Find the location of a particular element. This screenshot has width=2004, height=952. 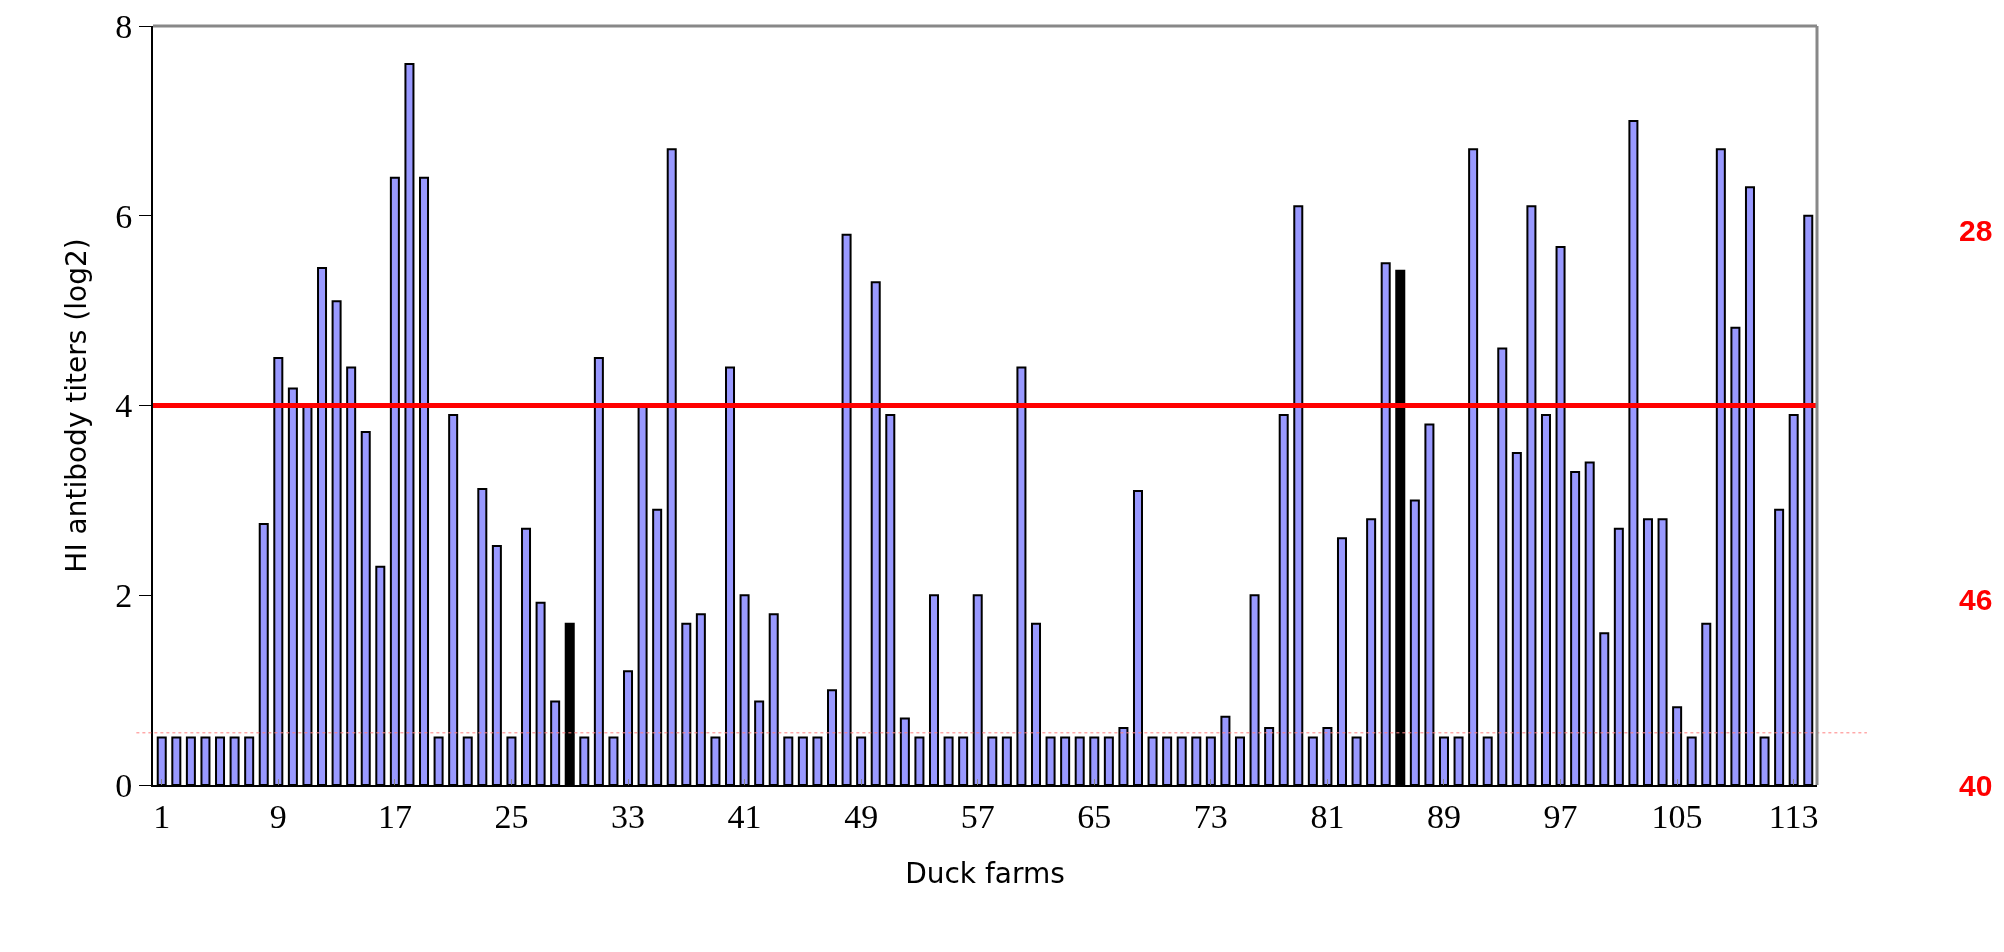

x-tick-label: 105 is located at coordinates (1677, 816).